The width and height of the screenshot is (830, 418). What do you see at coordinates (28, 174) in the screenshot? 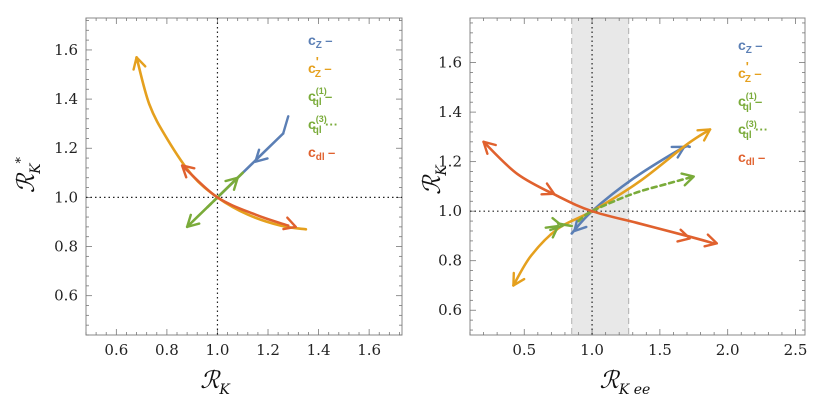
I see `y-axis-title: ℛK*` at bounding box center [28, 174].